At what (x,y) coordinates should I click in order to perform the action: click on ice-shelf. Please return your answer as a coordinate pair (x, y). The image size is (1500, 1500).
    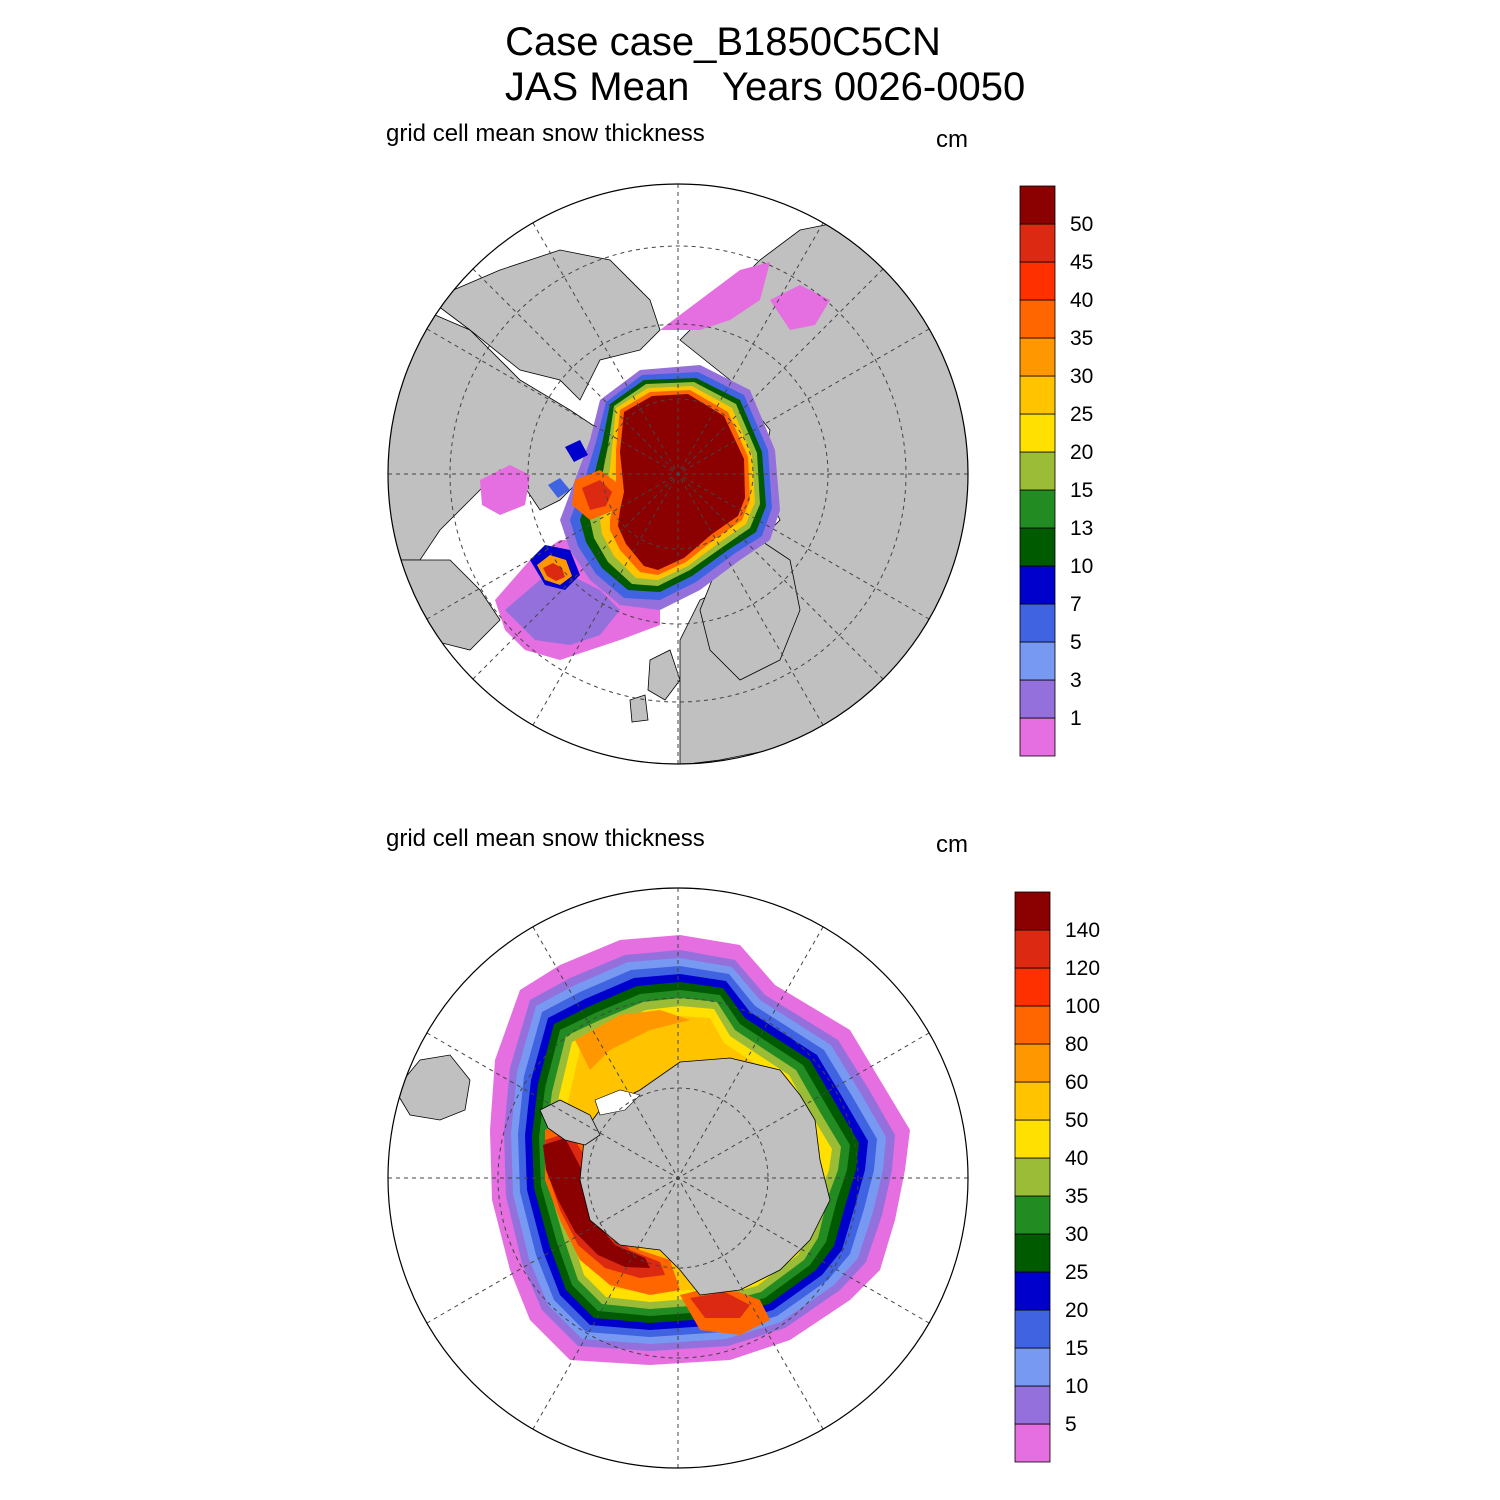
    Looking at the image, I should click on (617, 1102).